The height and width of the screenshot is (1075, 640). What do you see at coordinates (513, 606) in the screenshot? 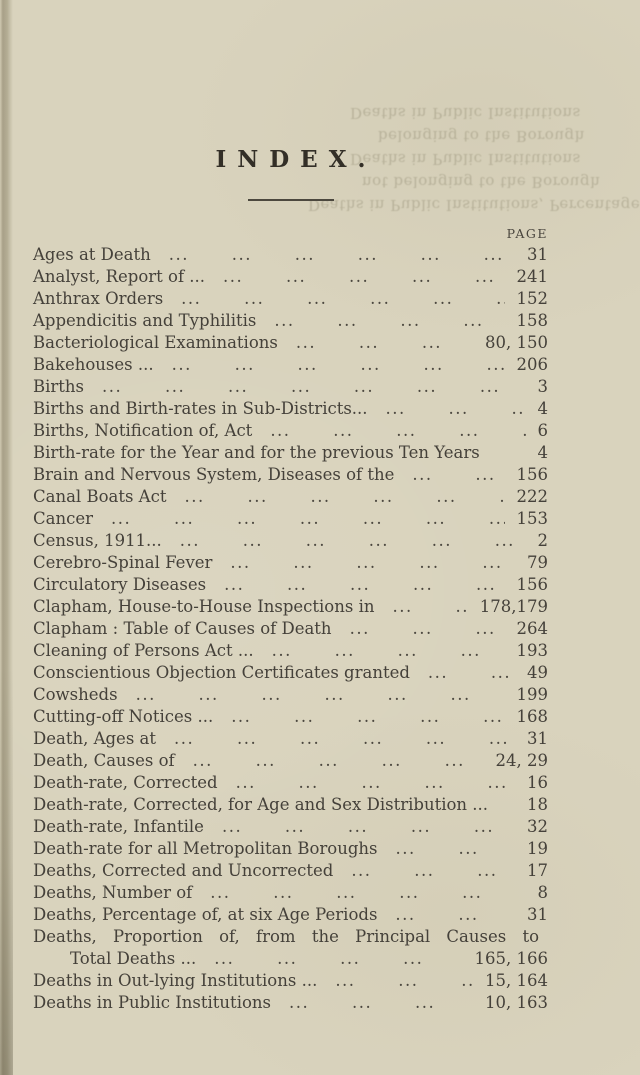
I see `entry-page-number: 178,179` at bounding box center [513, 606].